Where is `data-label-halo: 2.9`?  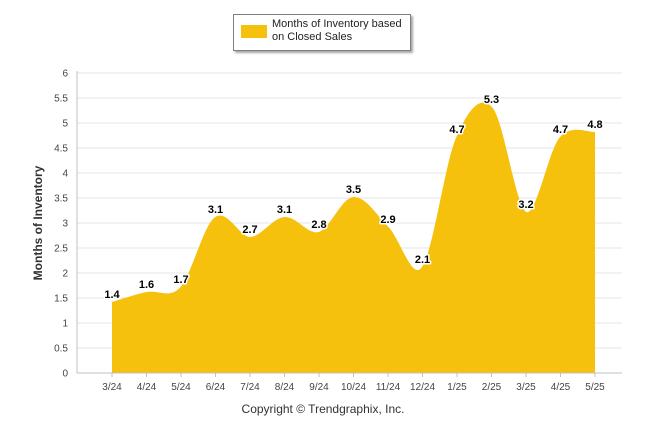
data-label-halo: 2.9 is located at coordinates (387, 220).